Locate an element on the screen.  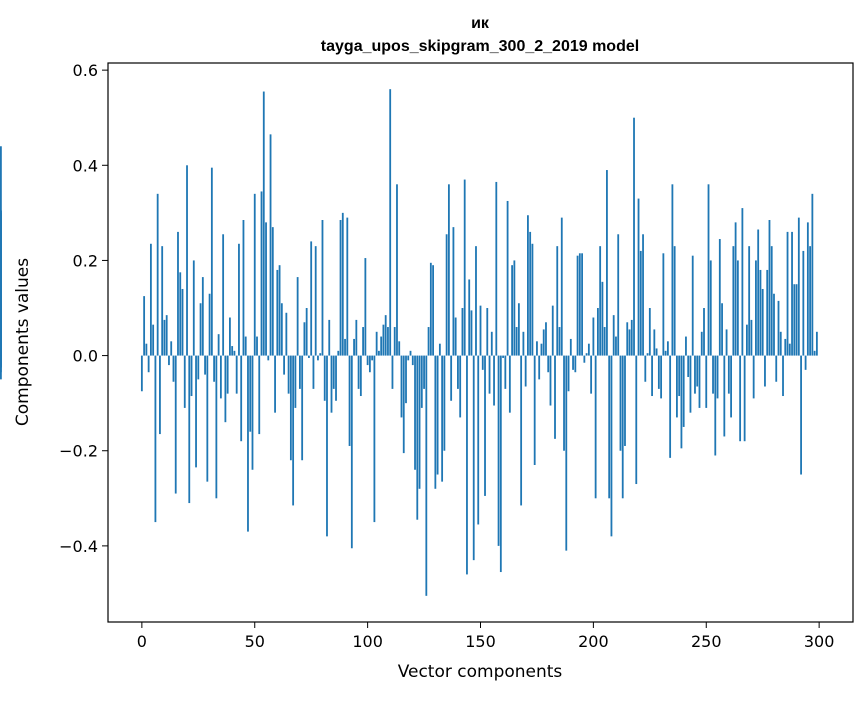
x-tick-label-0: 0 is located at coordinates (142, 641).